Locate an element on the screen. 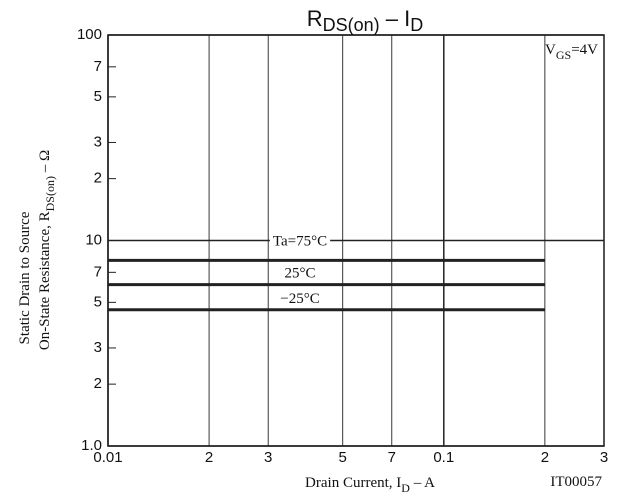 The height and width of the screenshot is (498, 617). y-tick-label: 1.0 is located at coordinates (91, 445).